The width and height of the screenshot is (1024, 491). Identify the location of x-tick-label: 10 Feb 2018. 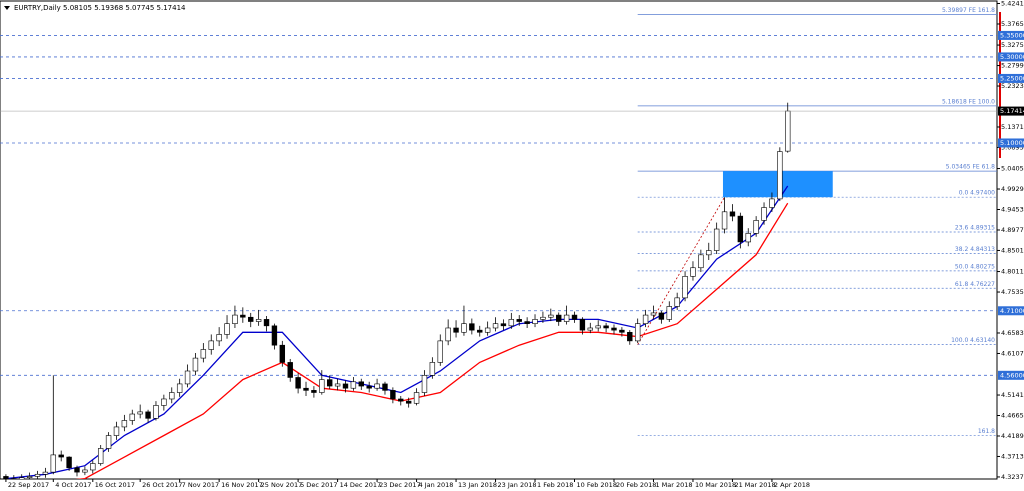
(597, 485).